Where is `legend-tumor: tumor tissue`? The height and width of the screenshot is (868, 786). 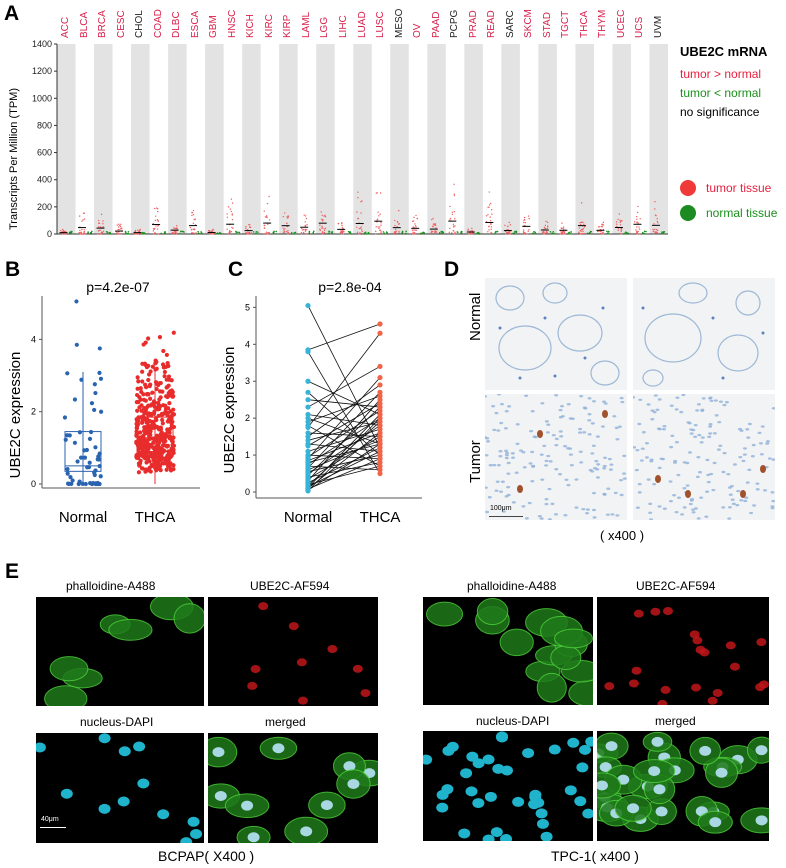 legend-tumor: tumor tissue is located at coordinates (739, 188).